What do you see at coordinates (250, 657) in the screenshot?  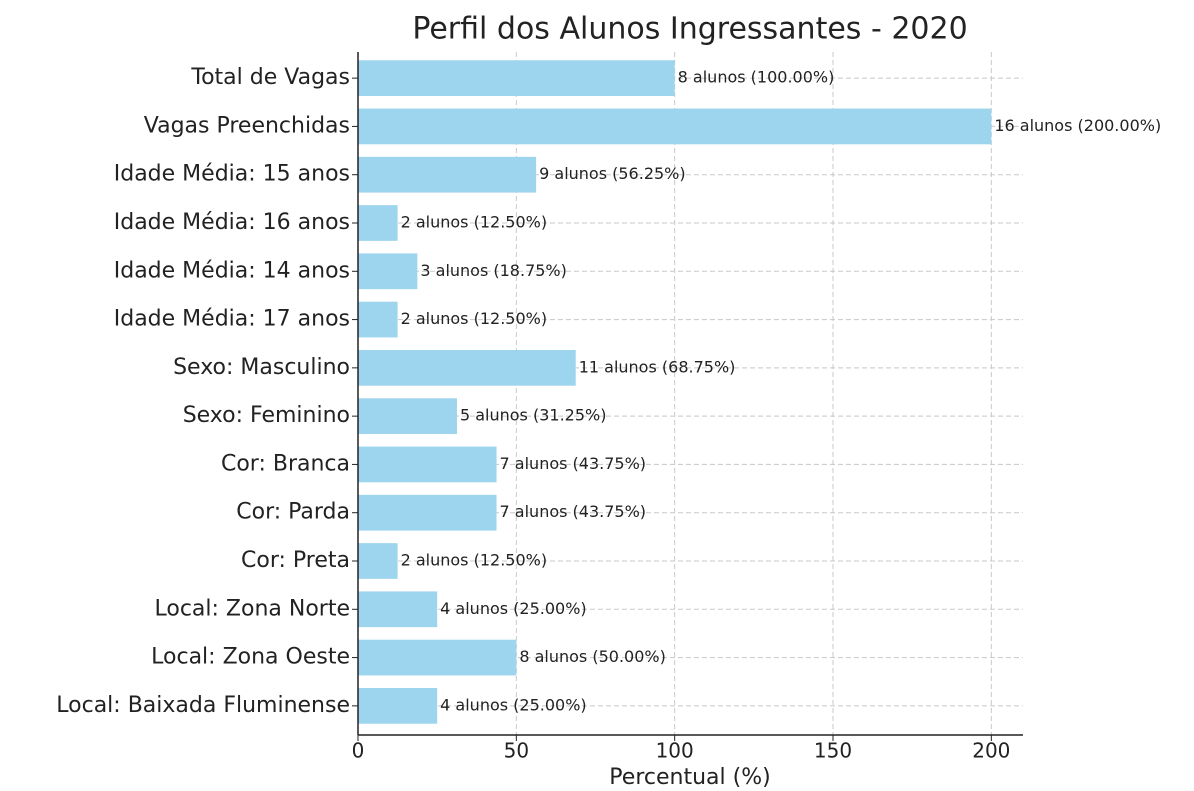 I see `y-tick-label: Local: Zona Oeste` at bounding box center [250, 657].